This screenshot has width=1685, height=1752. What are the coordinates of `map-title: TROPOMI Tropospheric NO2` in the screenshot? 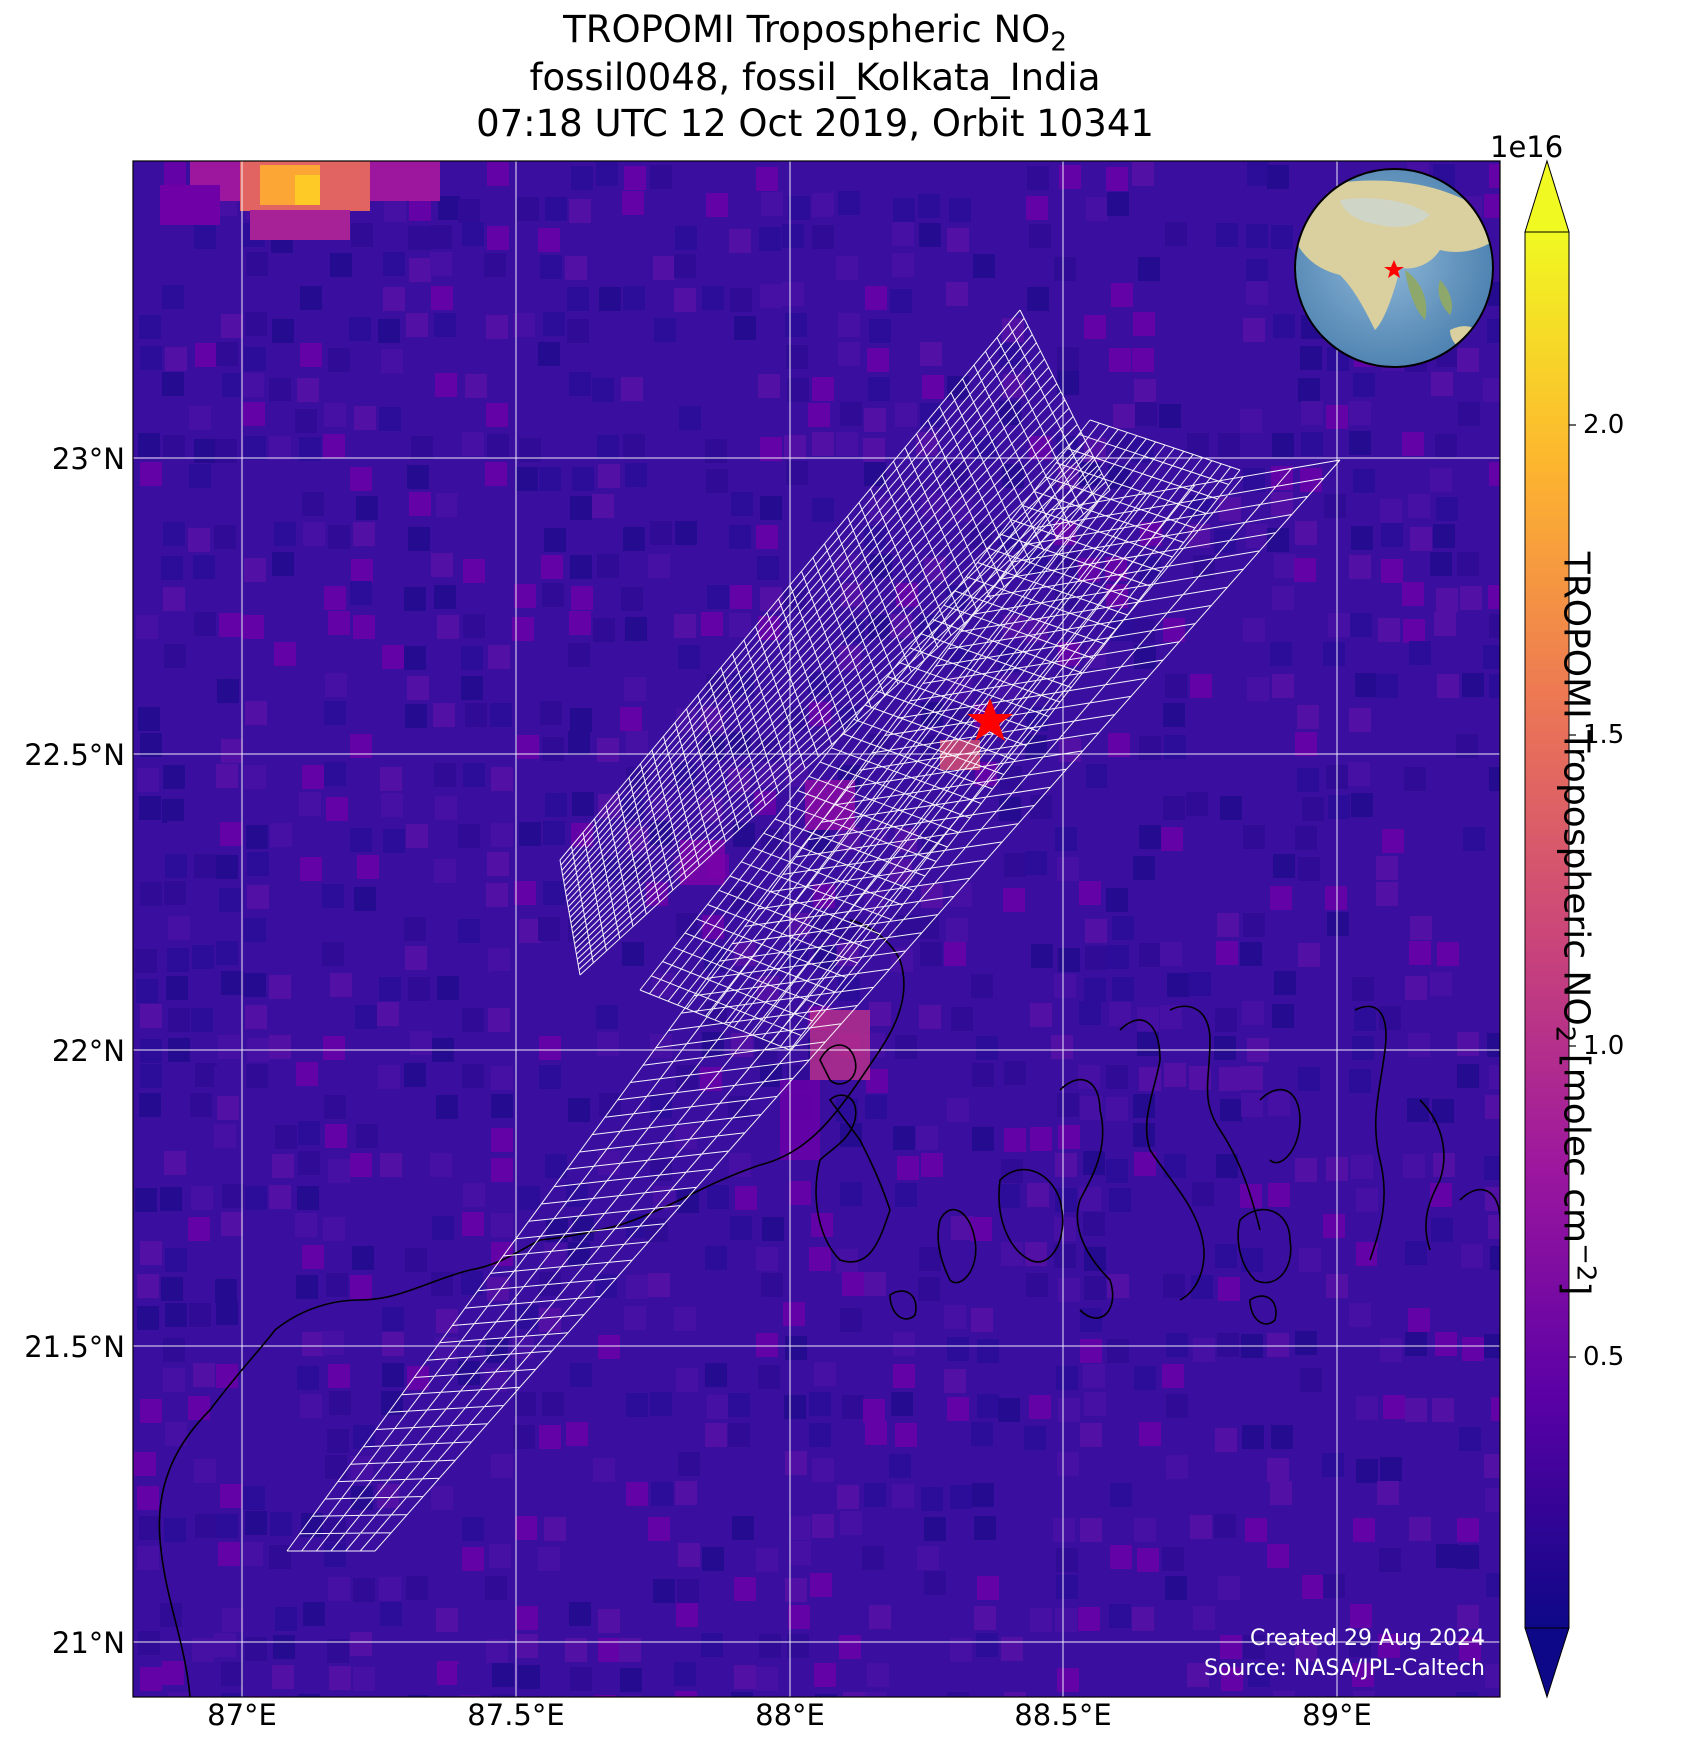 It's located at (815, 33).